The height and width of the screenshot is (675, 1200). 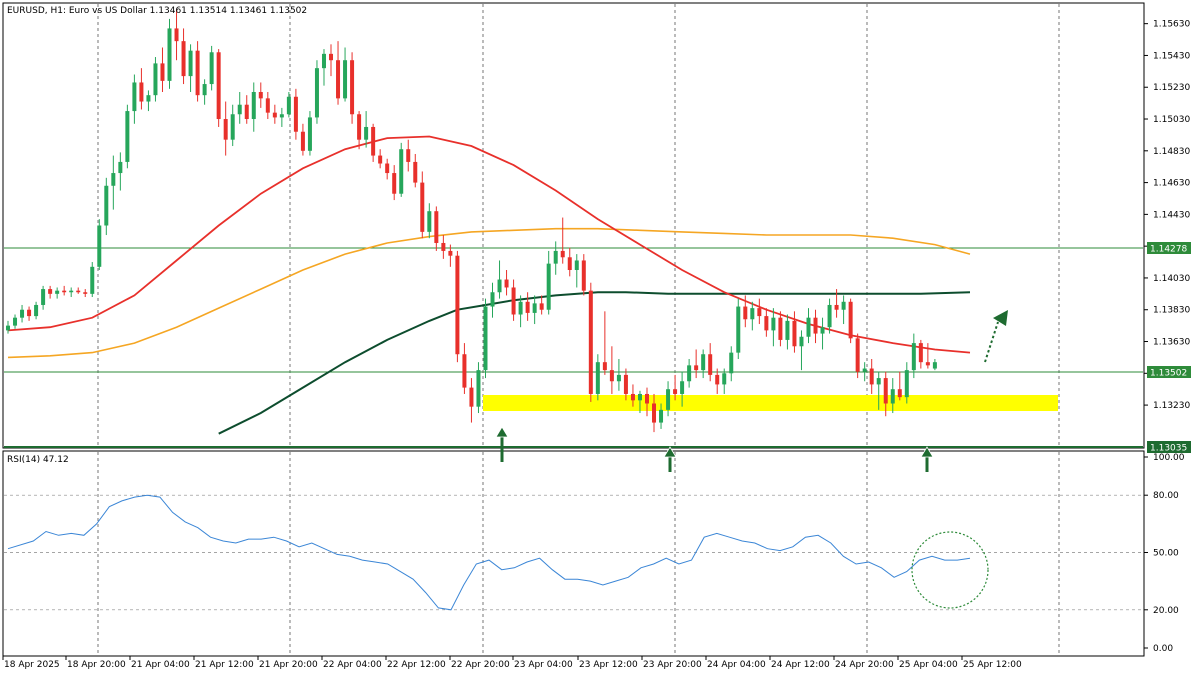 What do you see at coordinates (160, 665) in the screenshot?
I see `time-tick-label: 21 Apr 04:00` at bounding box center [160, 665].